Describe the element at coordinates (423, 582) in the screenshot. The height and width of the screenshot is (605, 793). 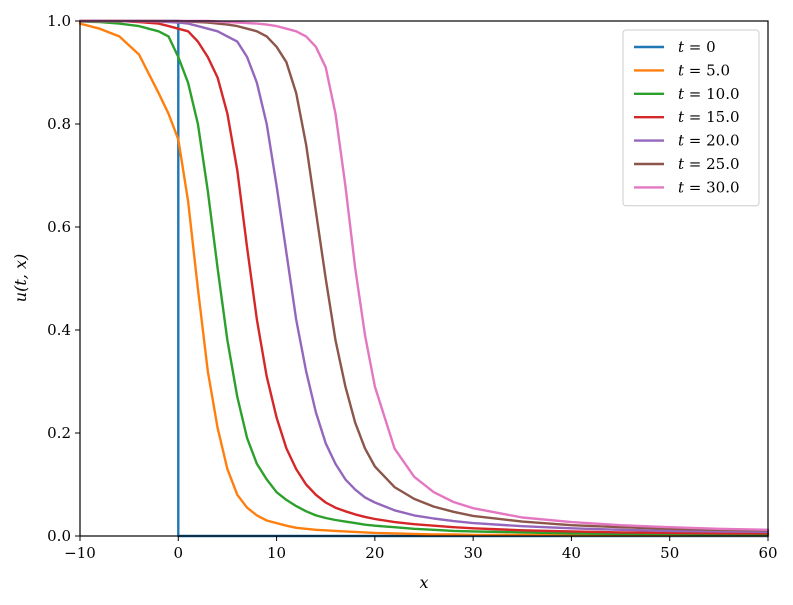
I see `x-axis-label: x` at that location.